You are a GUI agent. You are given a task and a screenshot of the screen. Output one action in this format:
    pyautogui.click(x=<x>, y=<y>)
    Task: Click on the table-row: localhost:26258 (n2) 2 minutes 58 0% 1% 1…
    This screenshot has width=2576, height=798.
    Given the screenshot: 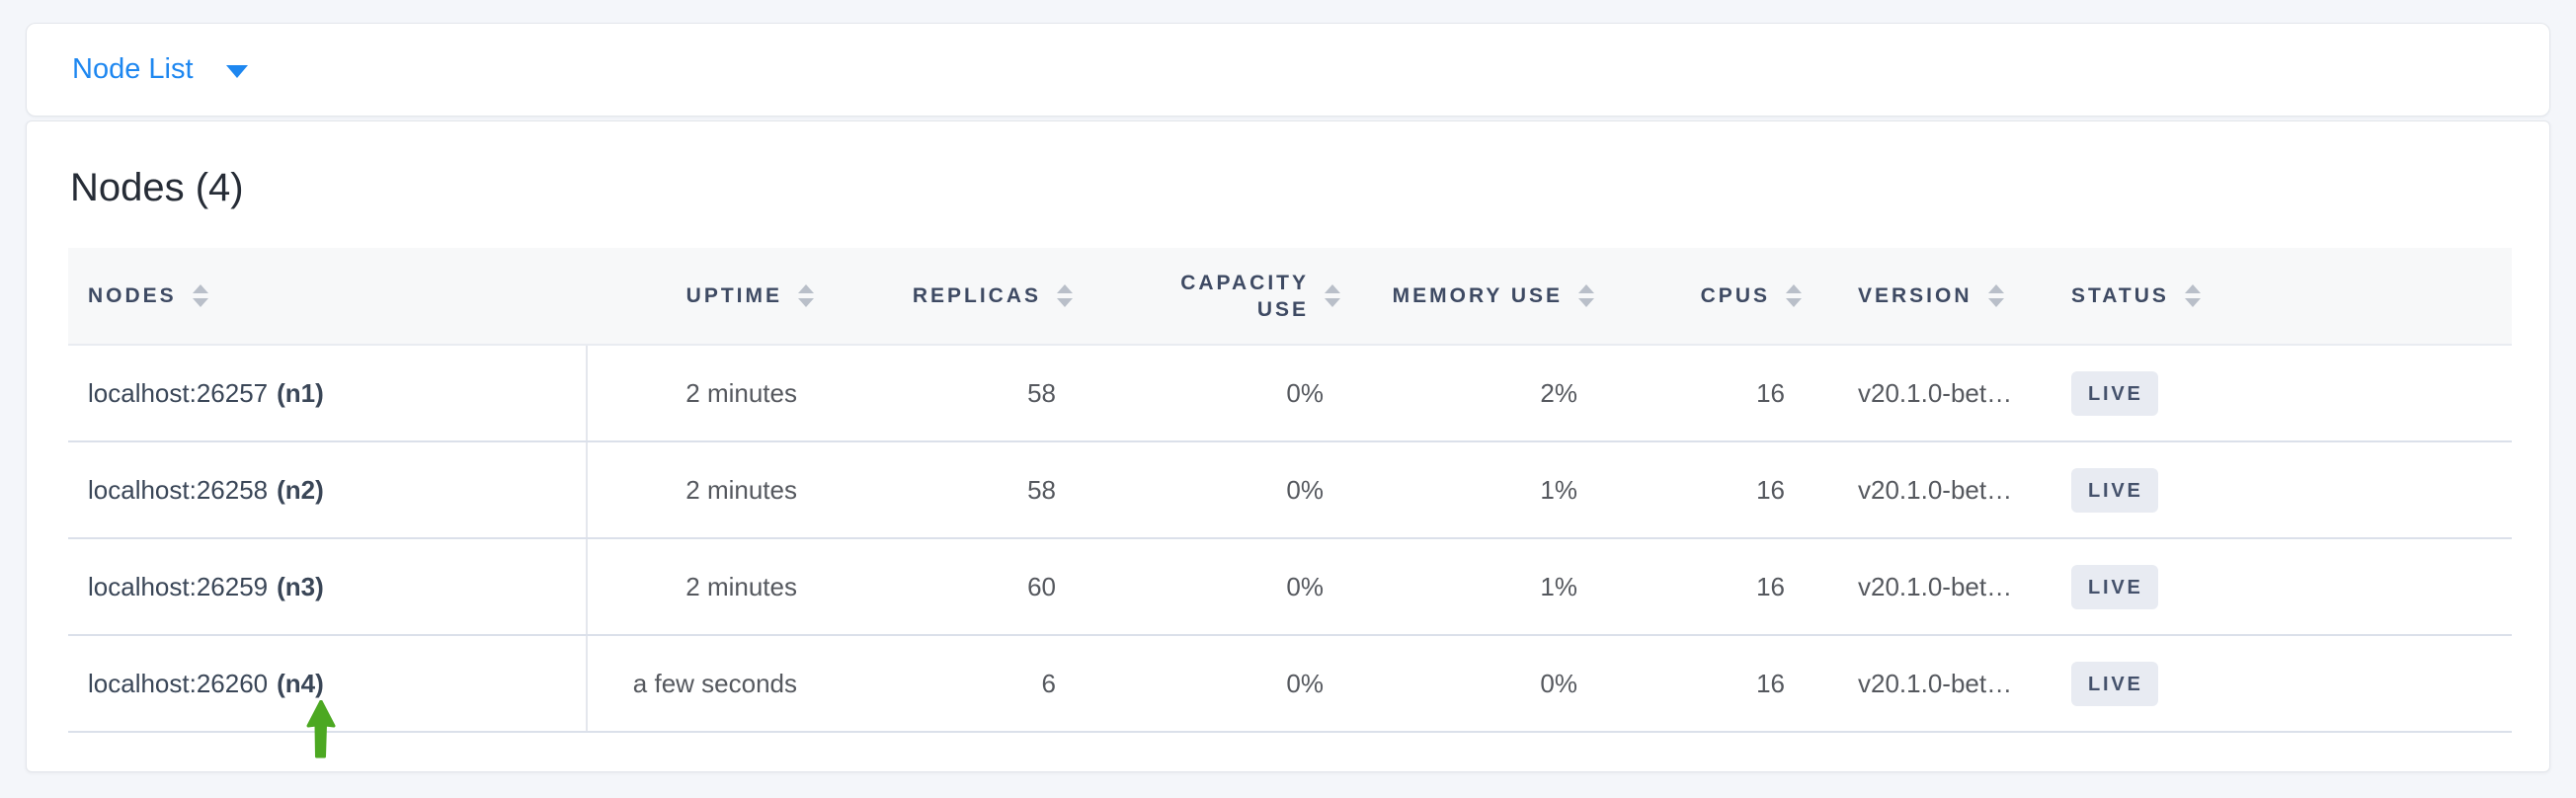 What is the action you would take?
    pyautogui.click(x=1290, y=490)
    